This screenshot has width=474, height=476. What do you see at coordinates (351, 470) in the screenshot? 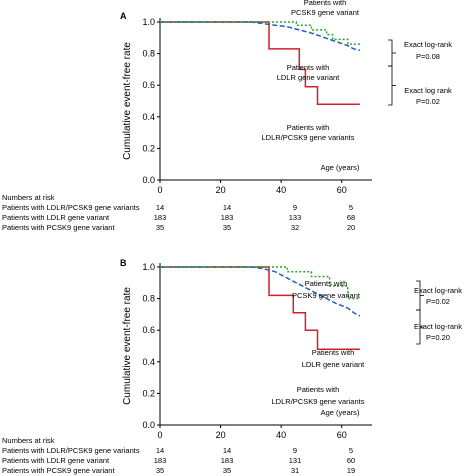
I see `risk-value: 19` at bounding box center [351, 470].